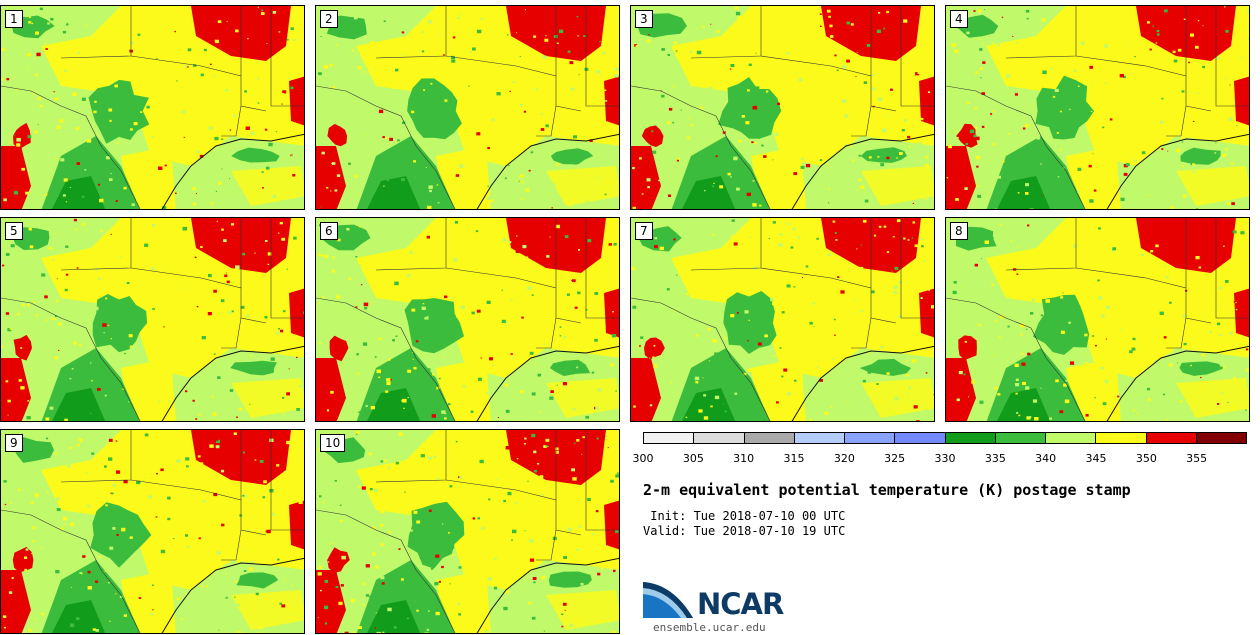 Image resolution: width=1260 pixels, height=635 pixels. Describe the element at coordinates (959, 19) in the screenshot. I see `member-number-label: 4` at that location.